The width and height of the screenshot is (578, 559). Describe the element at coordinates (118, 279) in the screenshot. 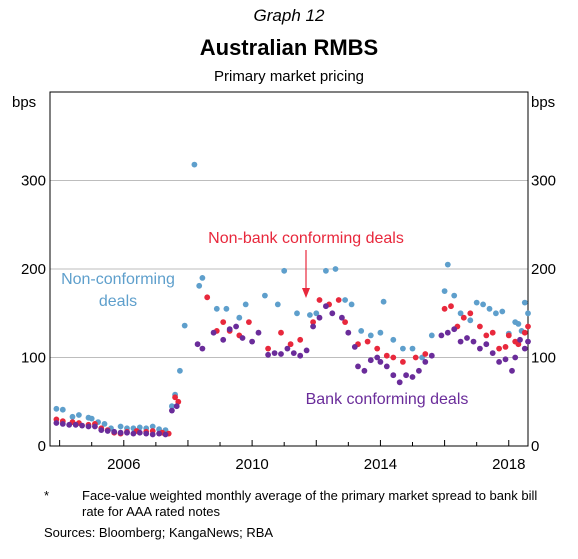

I see `annotation-non-conforming: Non-conforming` at that location.